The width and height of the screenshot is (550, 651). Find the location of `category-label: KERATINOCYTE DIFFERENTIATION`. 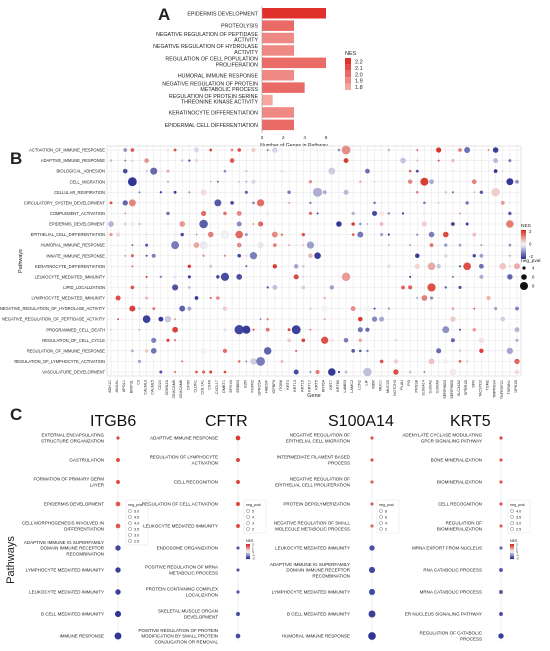

category-label: KERATINOCYTE DIFFERENTIATION is located at coordinates (213, 113).